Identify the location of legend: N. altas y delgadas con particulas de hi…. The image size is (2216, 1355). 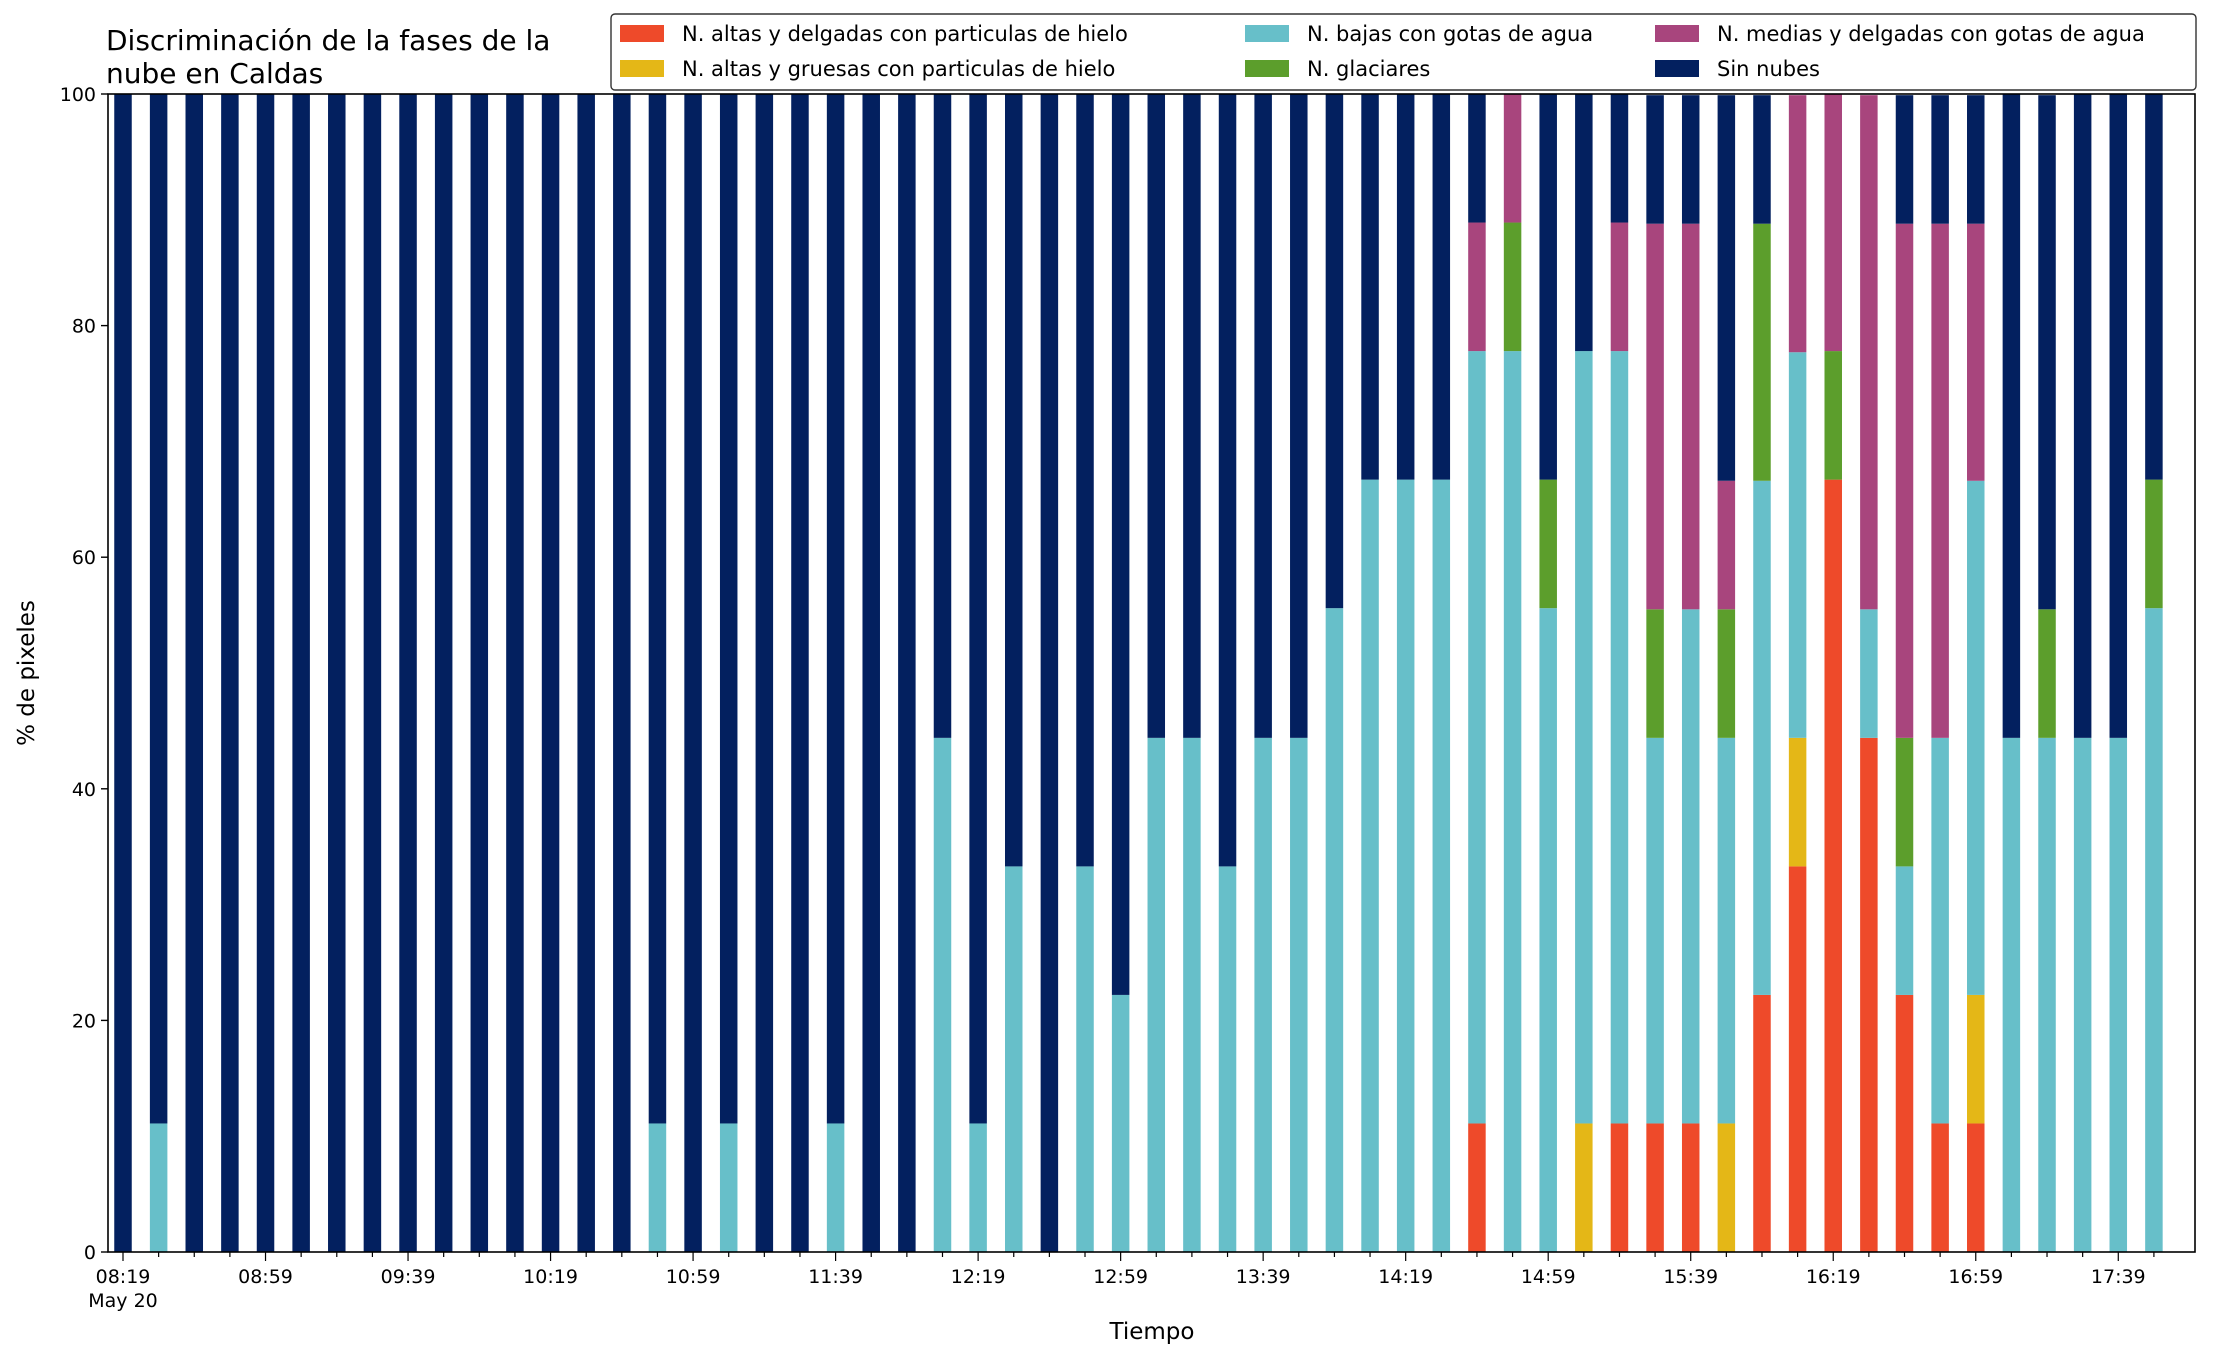
(1403, 52).